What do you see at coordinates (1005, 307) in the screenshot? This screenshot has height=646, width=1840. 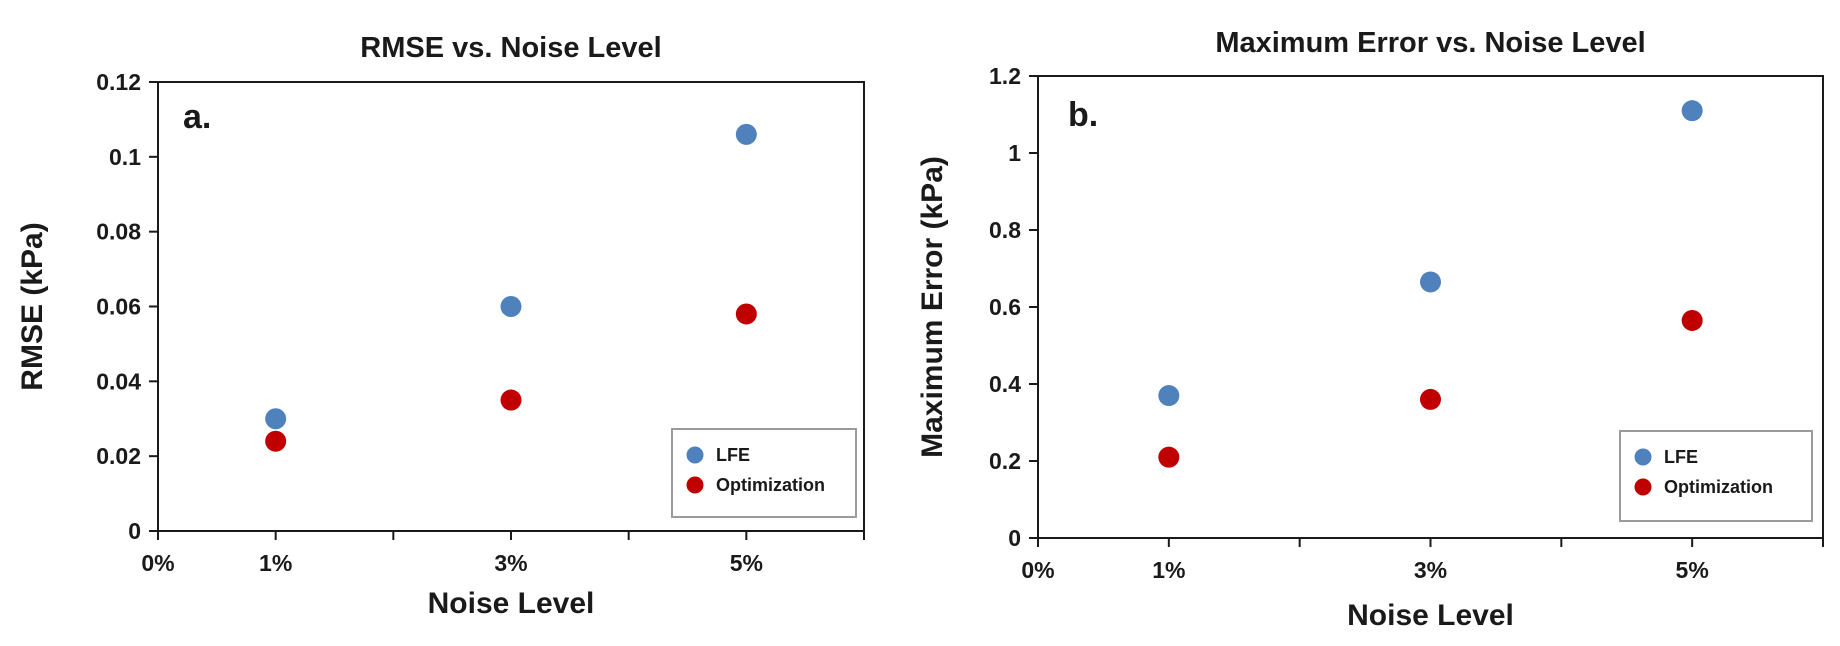 I see `y-tick-label: 0.6` at bounding box center [1005, 307].